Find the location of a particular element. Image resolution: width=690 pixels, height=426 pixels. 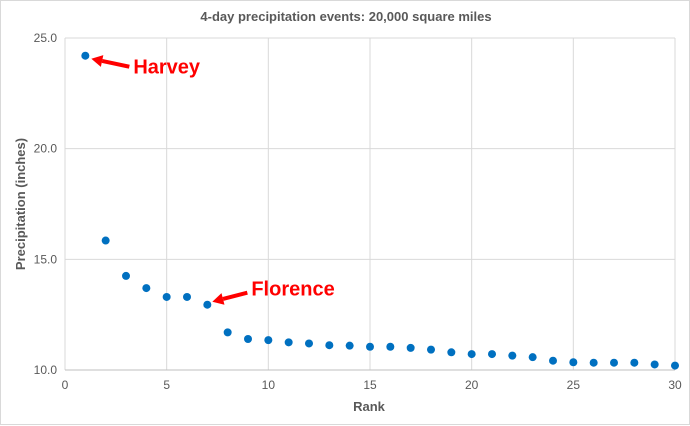

x-tick-label: 25 is located at coordinates (574, 385).